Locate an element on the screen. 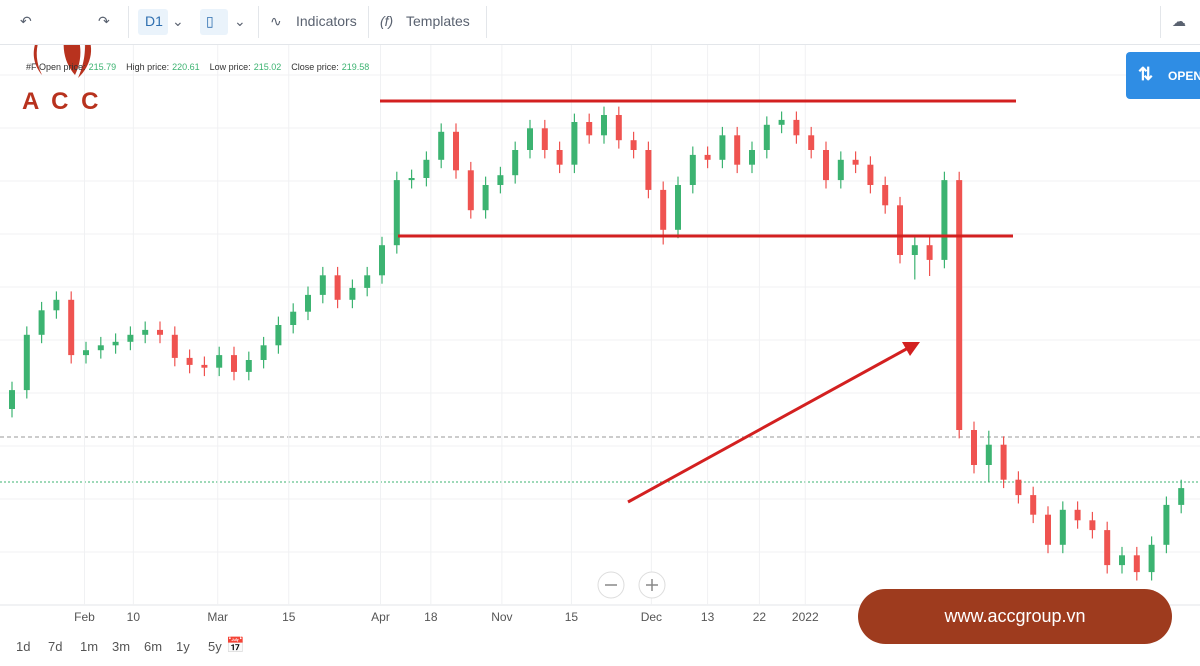  redo-icon: ↷ is located at coordinates (104, 21).